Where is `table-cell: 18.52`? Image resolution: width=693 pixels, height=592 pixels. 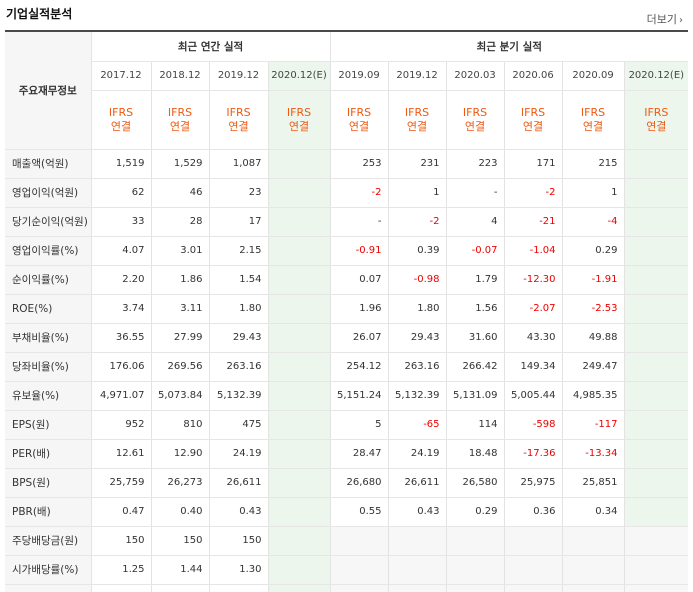 table-cell: 18.52 is located at coordinates (180, 588).